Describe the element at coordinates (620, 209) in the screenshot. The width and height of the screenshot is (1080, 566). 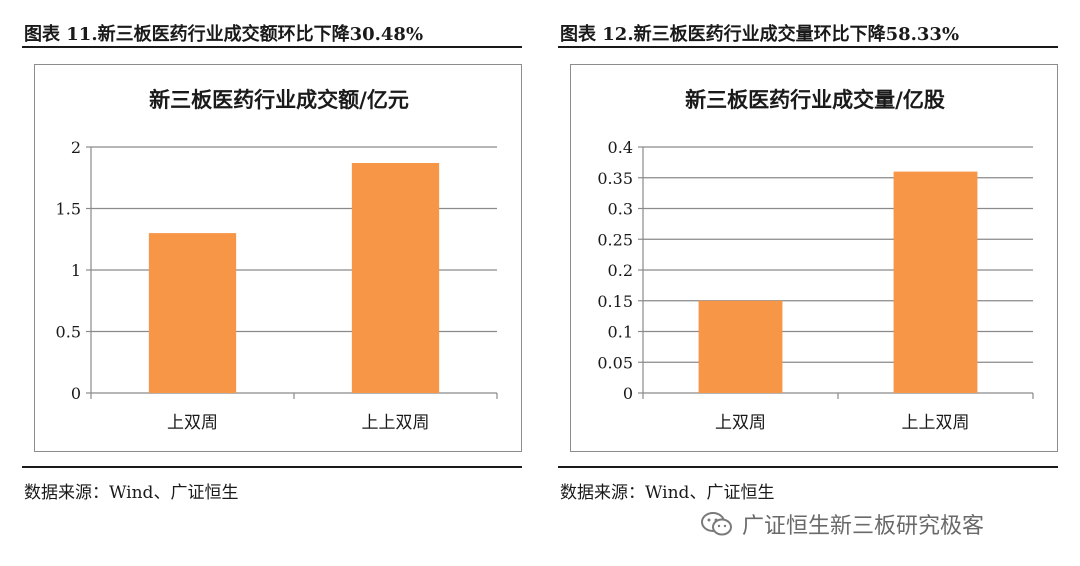
I see `y-tick-label: 0.3` at that location.